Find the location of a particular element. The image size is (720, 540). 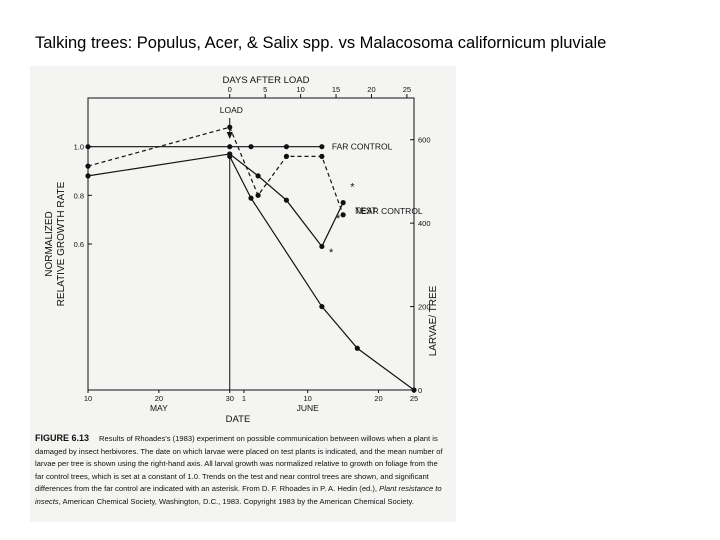

bottom-axis-tick-label: 1 is located at coordinates (244, 398).